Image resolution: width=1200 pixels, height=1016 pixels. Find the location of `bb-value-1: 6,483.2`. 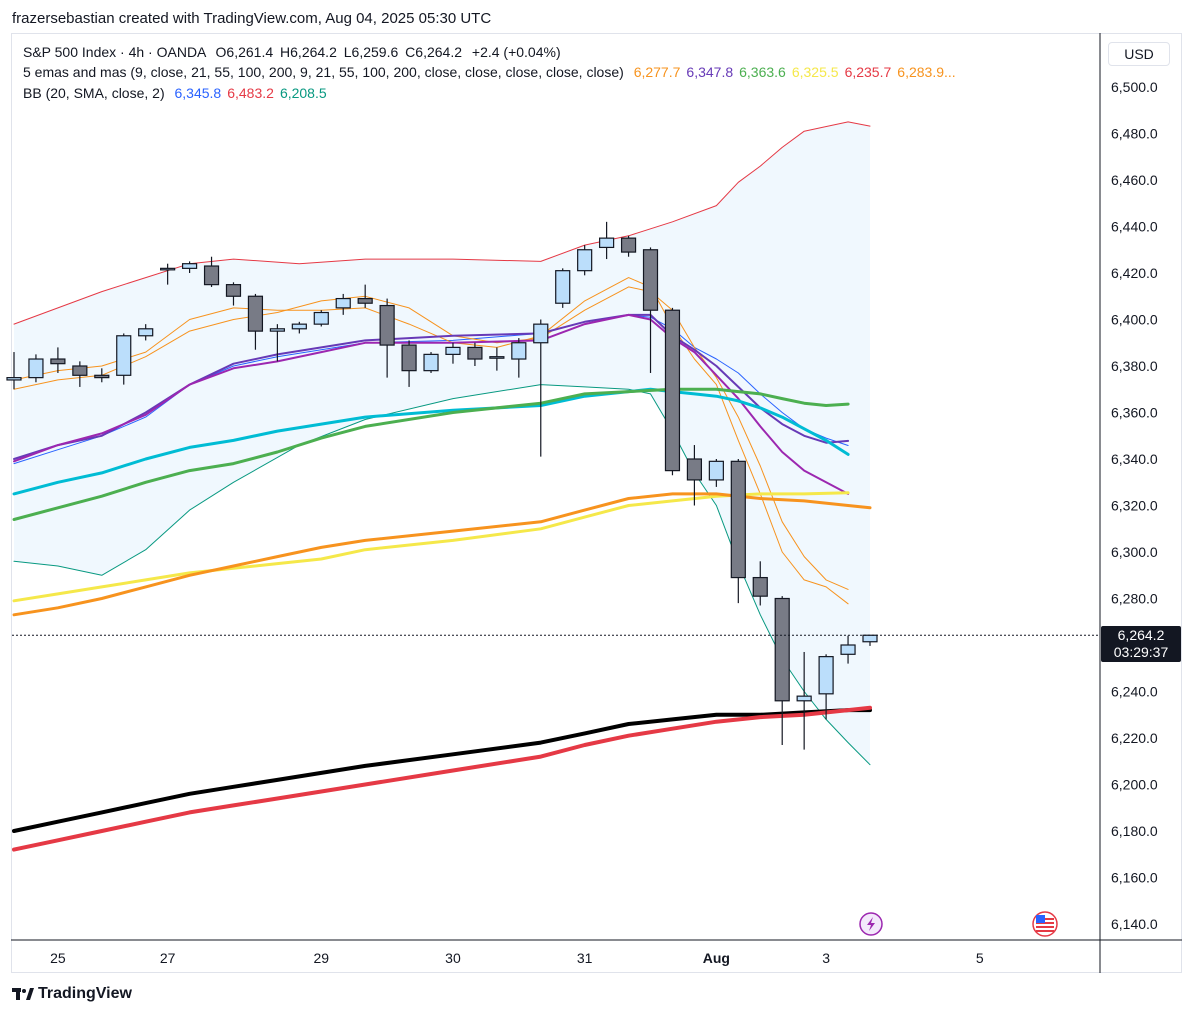

bb-value-1: 6,483.2 is located at coordinates (250, 93).